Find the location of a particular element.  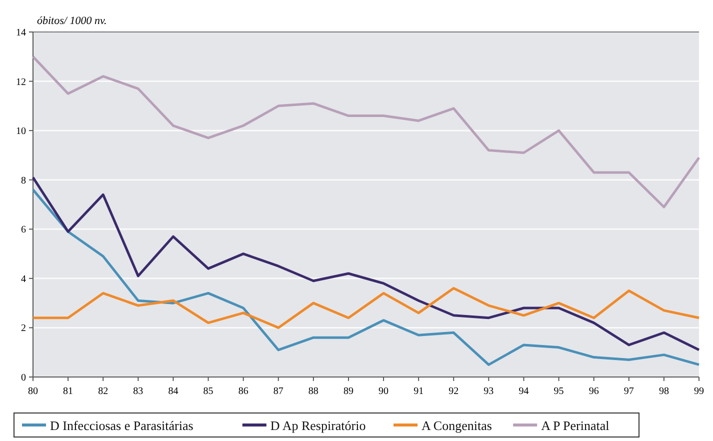

x-tick-label: 86 is located at coordinates (243, 391).